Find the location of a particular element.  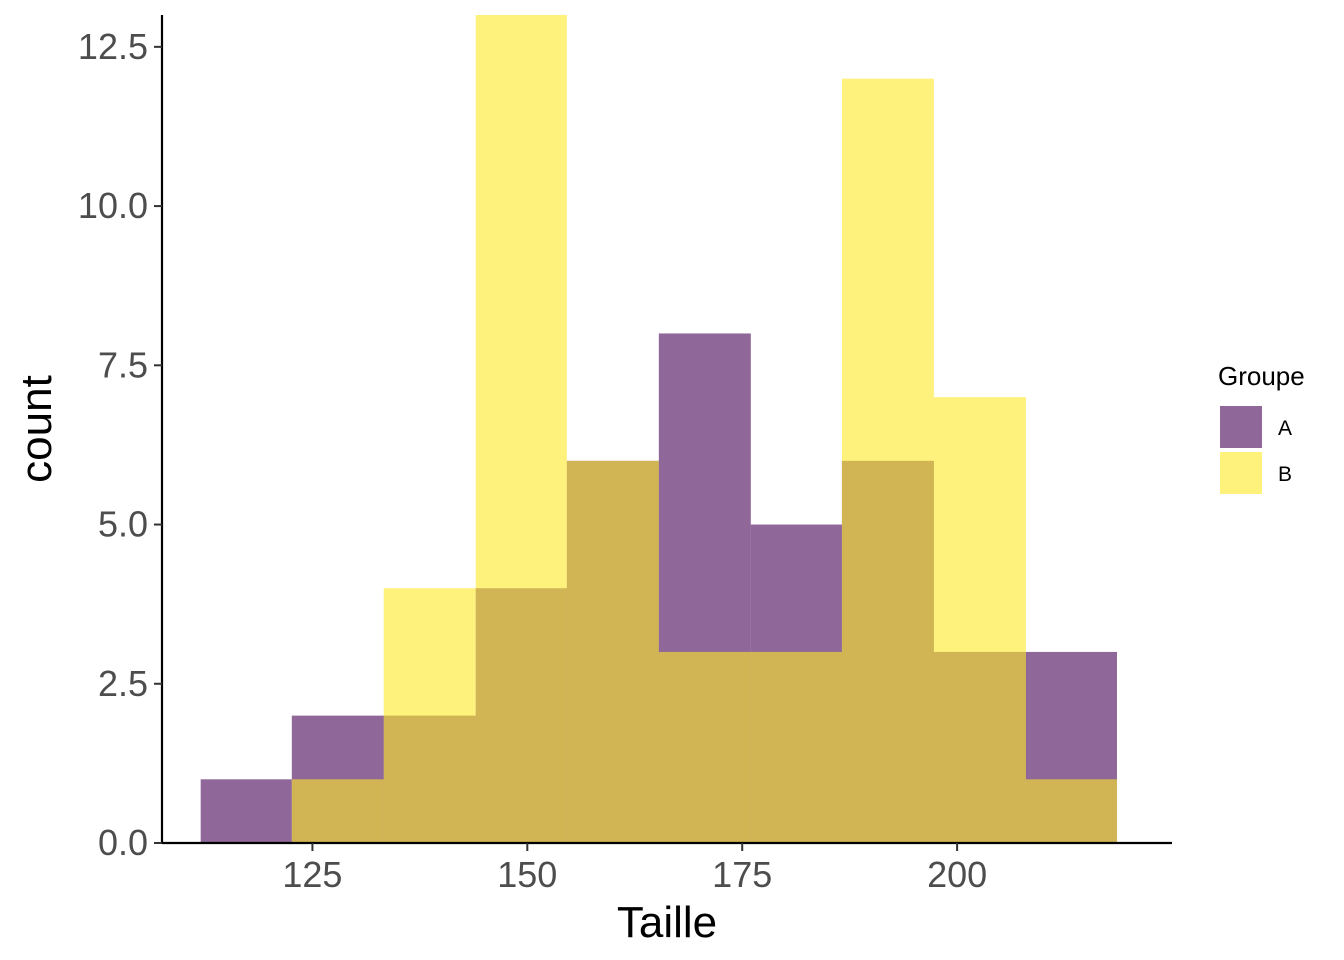

x-tick-label: 150 is located at coordinates (527, 874).